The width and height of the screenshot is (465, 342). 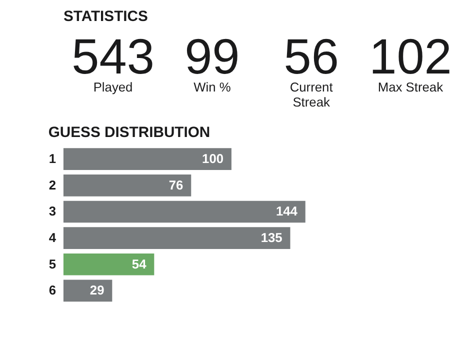 What do you see at coordinates (97, 290) in the screenshot?
I see `data-label: 29` at bounding box center [97, 290].